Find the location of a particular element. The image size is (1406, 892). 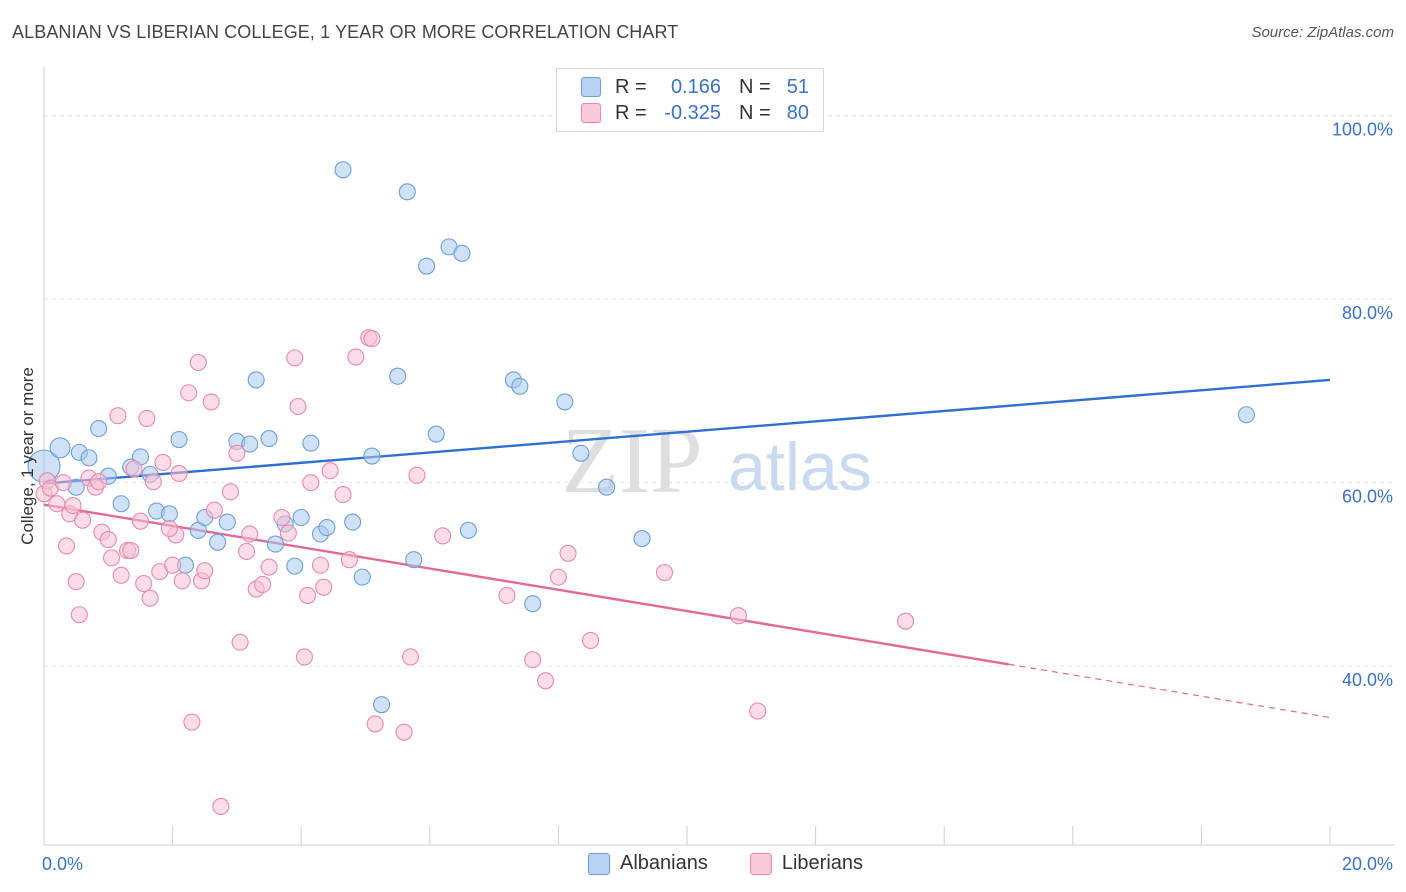

y-tick-label: 100.0% is located at coordinates (1362, 130).